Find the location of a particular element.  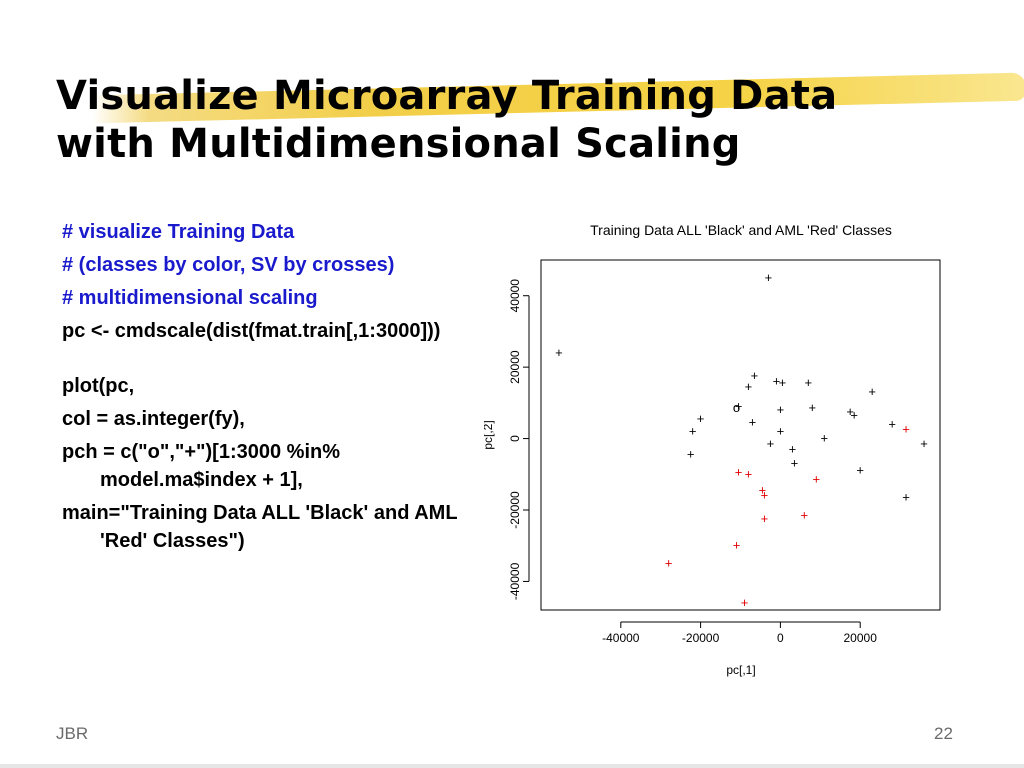

y-tick-label: 20000 is located at coordinates (515, 367).